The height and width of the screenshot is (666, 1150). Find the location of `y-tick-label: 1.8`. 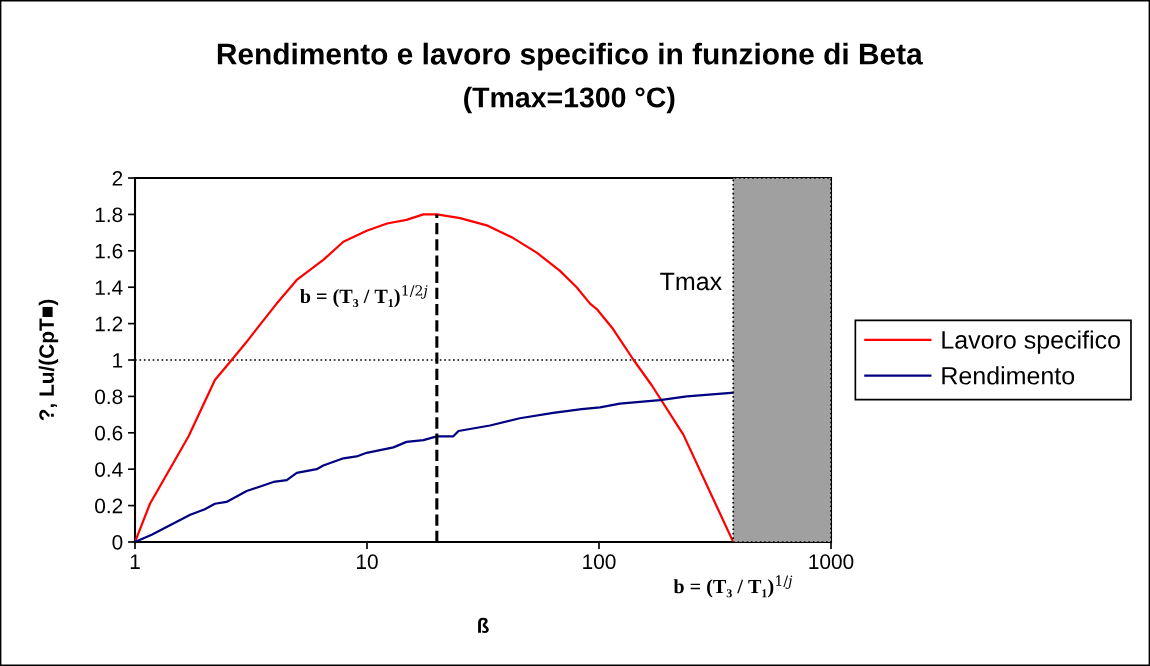

y-tick-label: 1.8 is located at coordinates (109, 215).